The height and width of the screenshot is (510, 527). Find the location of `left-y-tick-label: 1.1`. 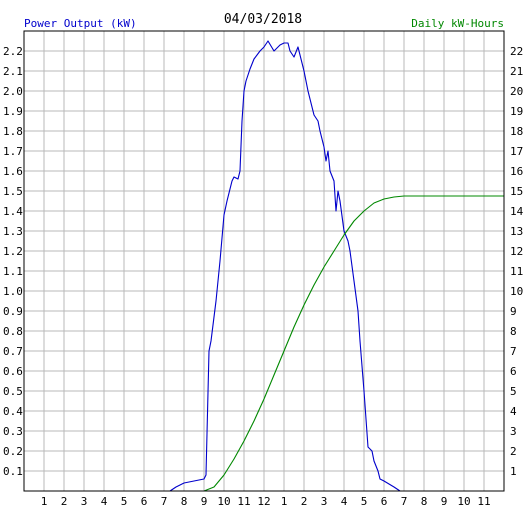

left-y-tick-label: 1.1 is located at coordinates (13, 271).